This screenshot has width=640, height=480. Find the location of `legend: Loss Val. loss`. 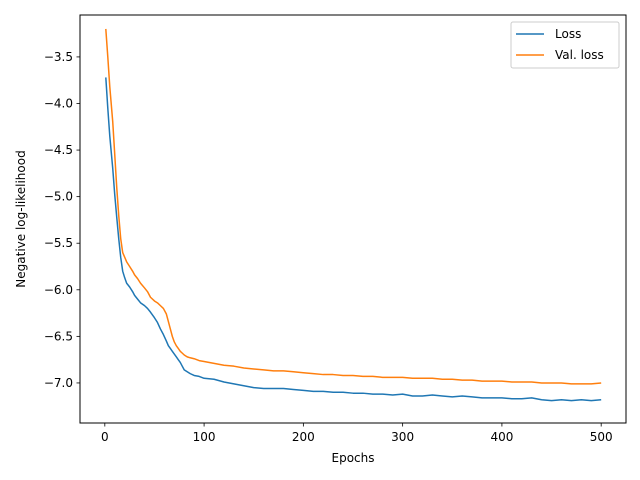

legend: Loss Val. loss is located at coordinates (565, 45).